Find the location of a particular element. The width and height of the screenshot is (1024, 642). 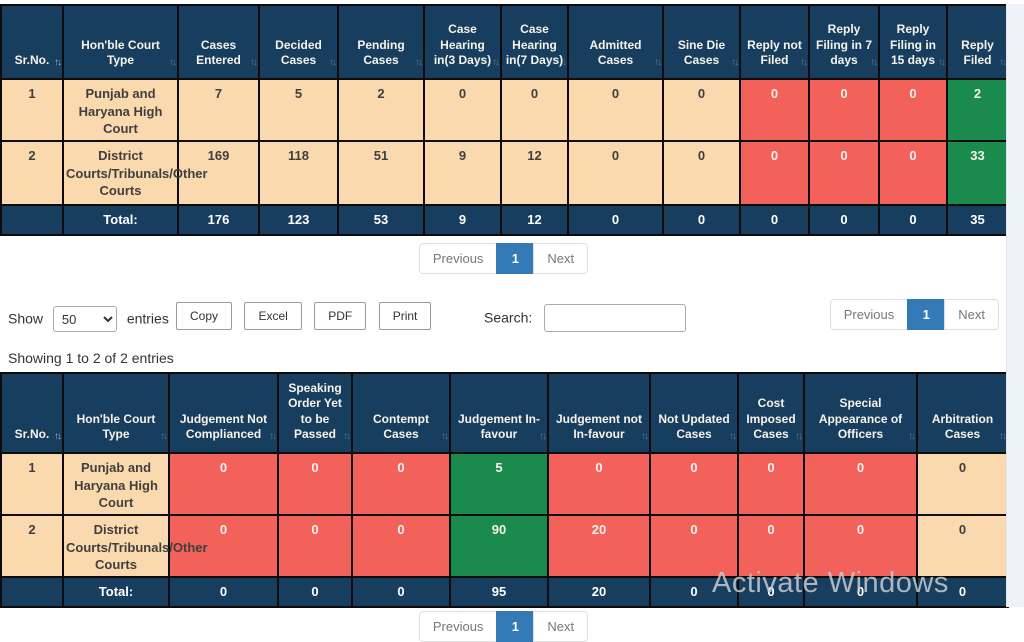

column-header: Cases Entered ↑↓ is located at coordinates (218, 42).